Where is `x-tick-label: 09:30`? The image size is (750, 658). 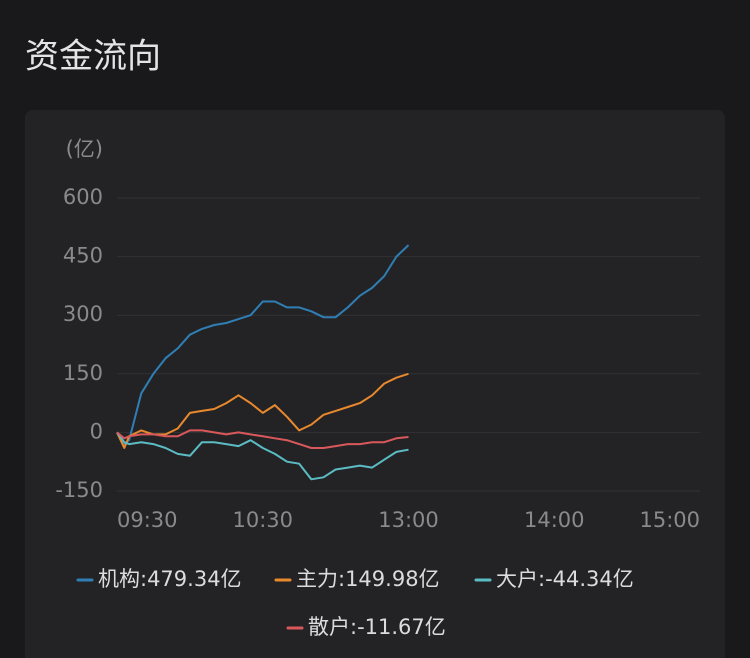 x-tick-label: 09:30 is located at coordinates (147, 520).